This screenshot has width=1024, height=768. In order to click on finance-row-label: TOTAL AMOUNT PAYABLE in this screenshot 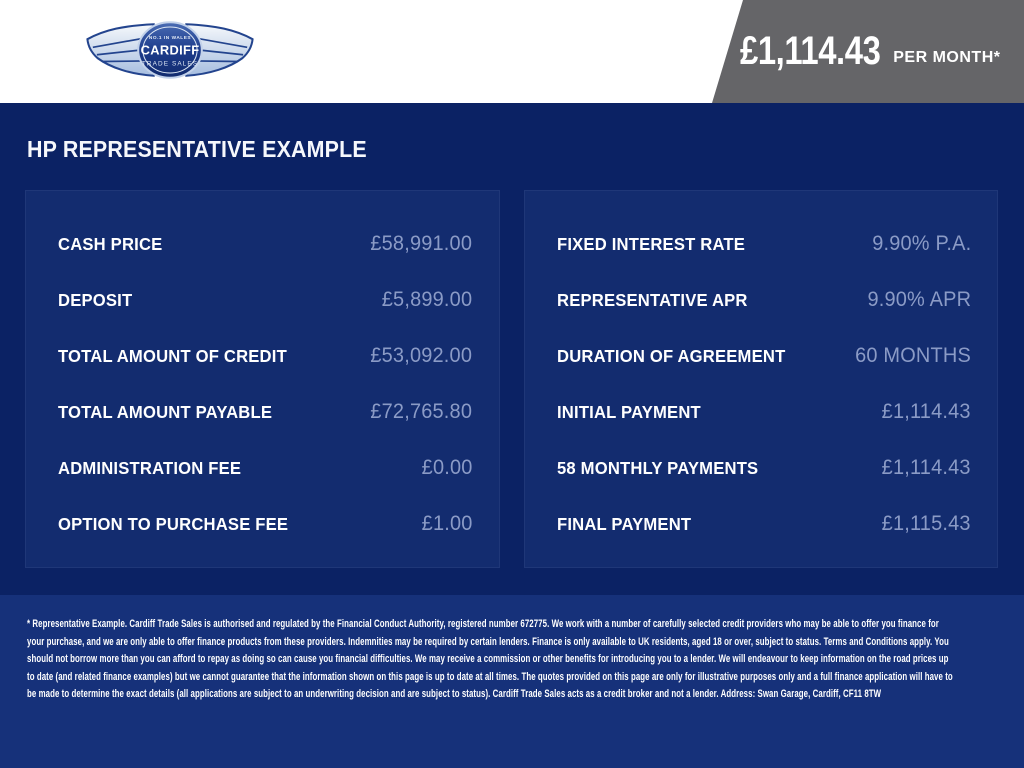, I will do `click(165, 411)`.